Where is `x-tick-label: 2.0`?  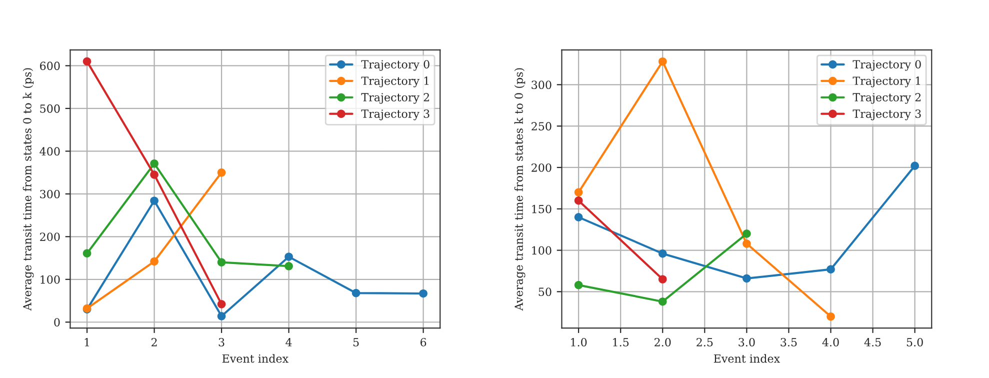 x-tick-label: 2.0 is located at coordinates (662, 342).